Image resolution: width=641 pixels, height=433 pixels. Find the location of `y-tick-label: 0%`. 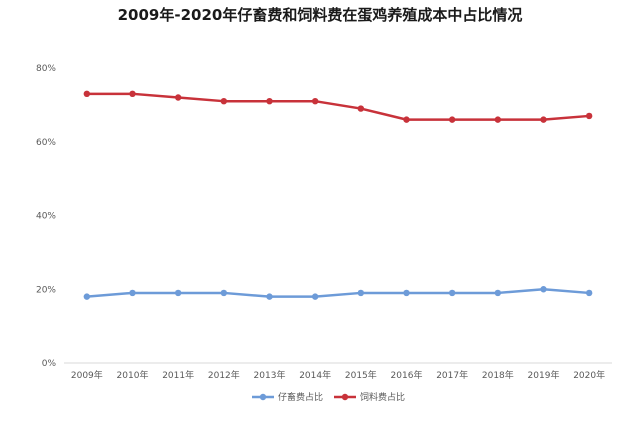

y-tick-label: 0% is located at coordinates (49, 364).